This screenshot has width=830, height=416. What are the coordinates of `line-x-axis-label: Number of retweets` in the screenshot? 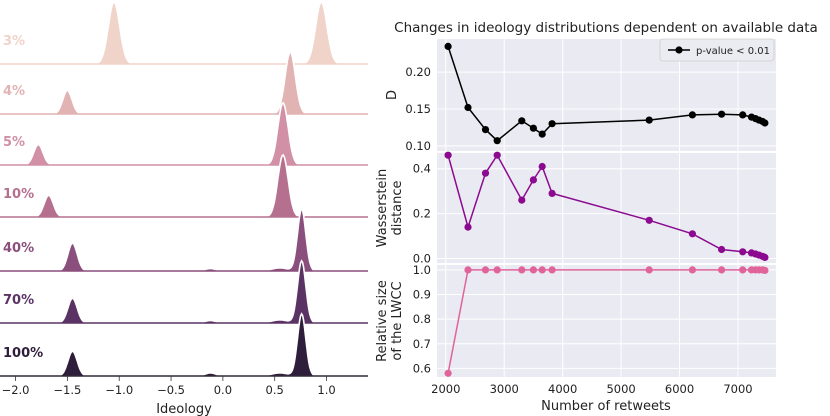 It's located at (606, 406).